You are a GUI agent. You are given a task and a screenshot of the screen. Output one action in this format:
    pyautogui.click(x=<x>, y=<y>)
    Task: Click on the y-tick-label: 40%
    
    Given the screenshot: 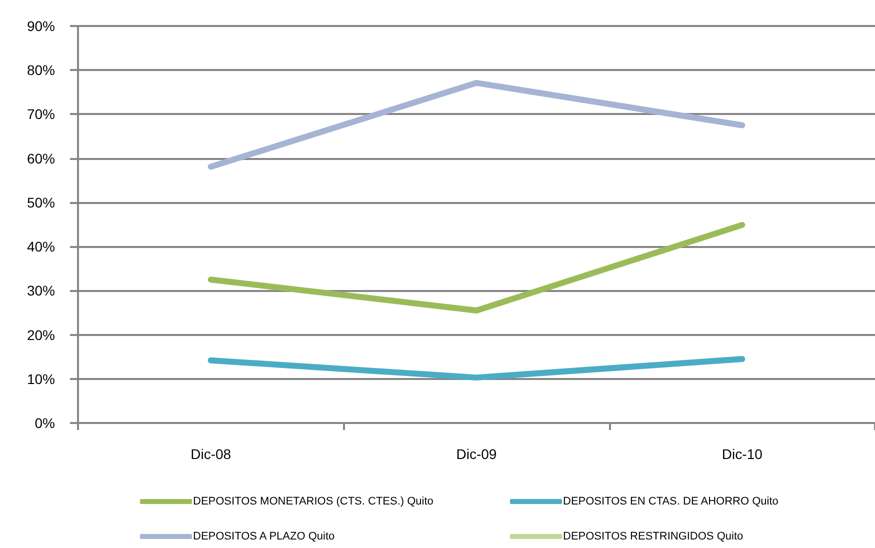 What is the action you would take?
    pyautogui.click(x=40, y=246)
    